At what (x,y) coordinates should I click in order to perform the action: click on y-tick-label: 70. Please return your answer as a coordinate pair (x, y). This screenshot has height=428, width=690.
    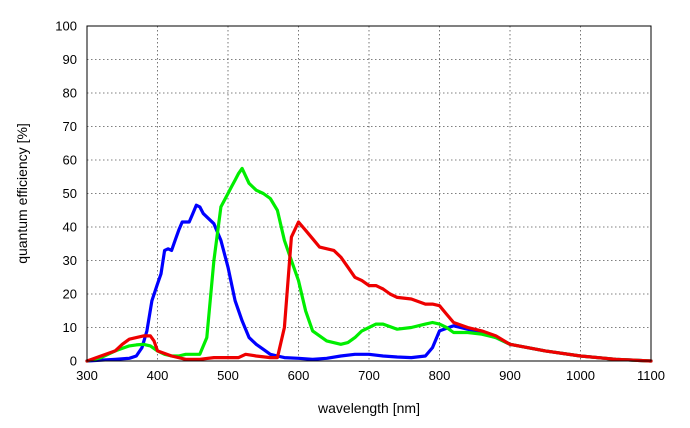
    Looking at the image, I should click on (70, 126).